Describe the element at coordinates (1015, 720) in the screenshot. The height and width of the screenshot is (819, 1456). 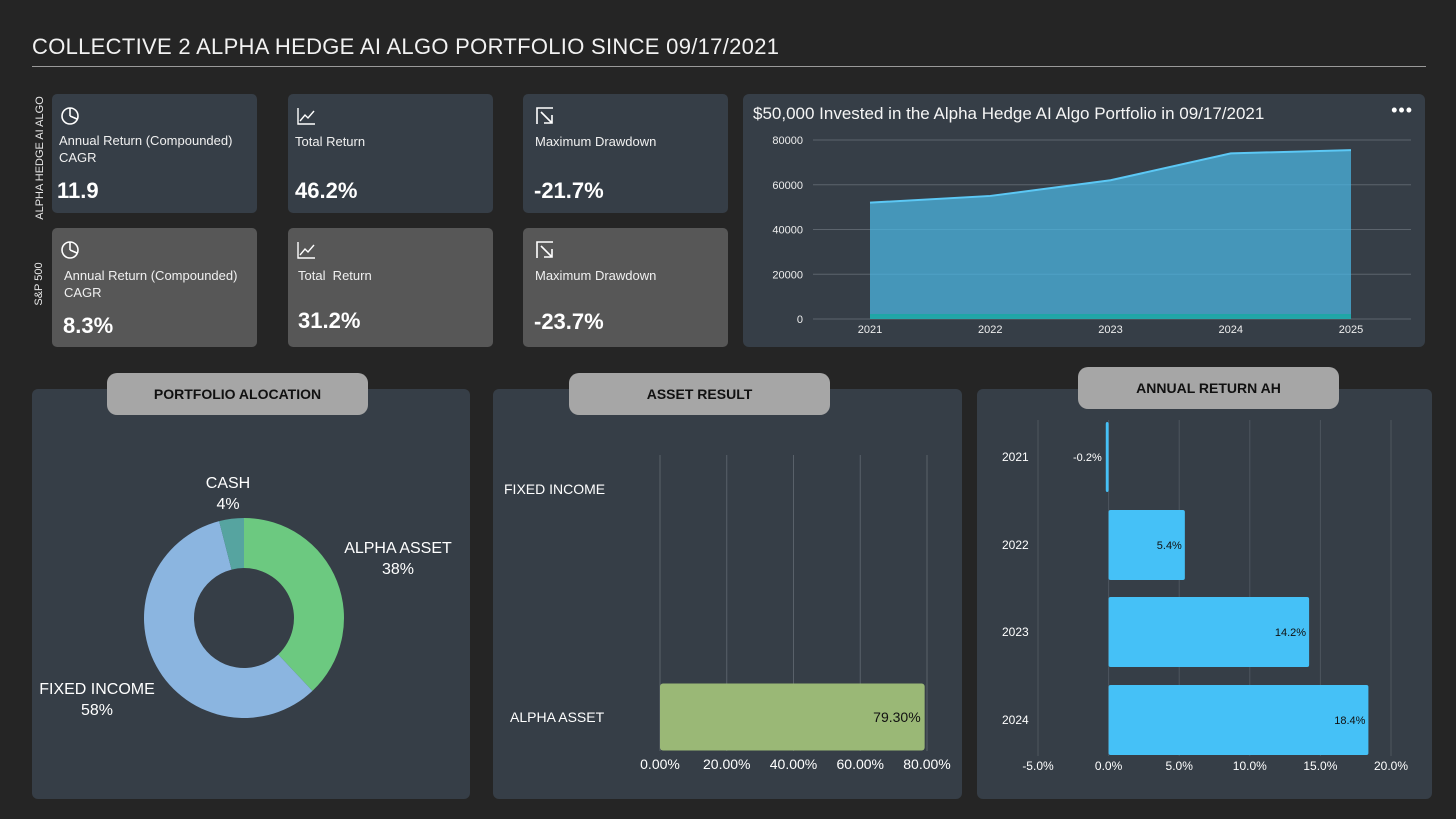
I see `category-label: 2024` at that location.